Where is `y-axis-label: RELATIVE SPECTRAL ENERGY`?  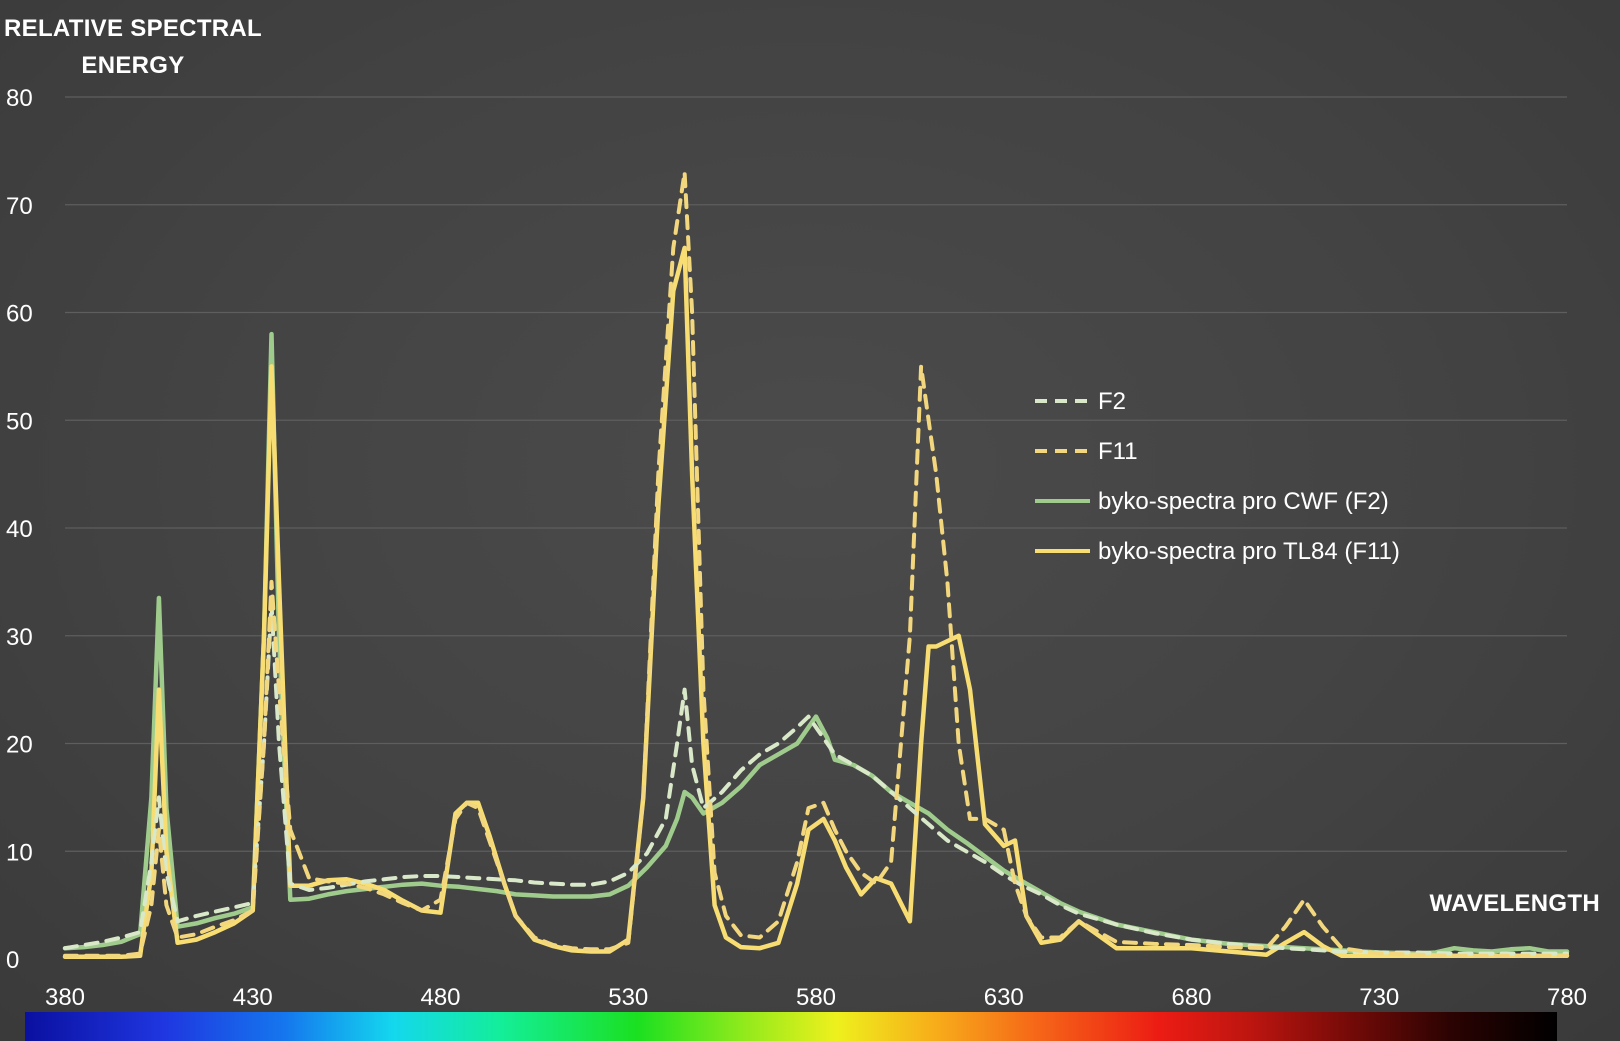
y-axis-label: RELATIVE SPECTRAL ENERGY is located at coordinates (133, 47).